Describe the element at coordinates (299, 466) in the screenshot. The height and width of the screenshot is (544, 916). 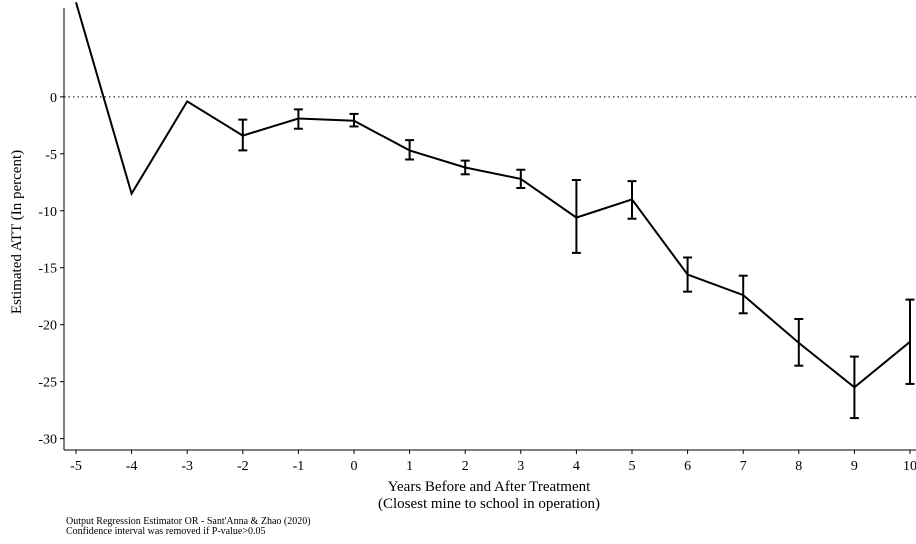
I see `x-tick-label: -1` at that location.